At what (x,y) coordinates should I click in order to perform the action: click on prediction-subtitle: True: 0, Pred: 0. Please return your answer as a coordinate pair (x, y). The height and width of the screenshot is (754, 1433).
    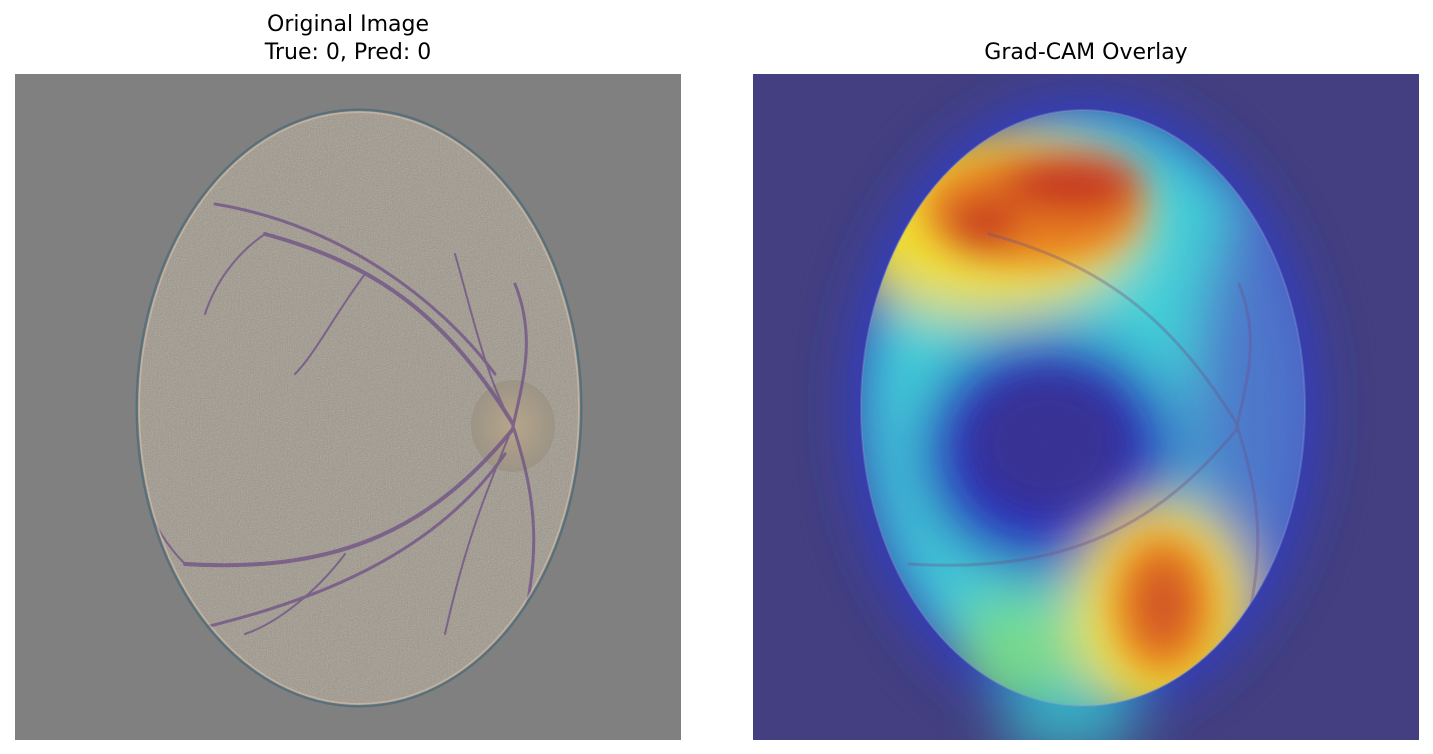
    Looking at the image, I should click on (348, 52).